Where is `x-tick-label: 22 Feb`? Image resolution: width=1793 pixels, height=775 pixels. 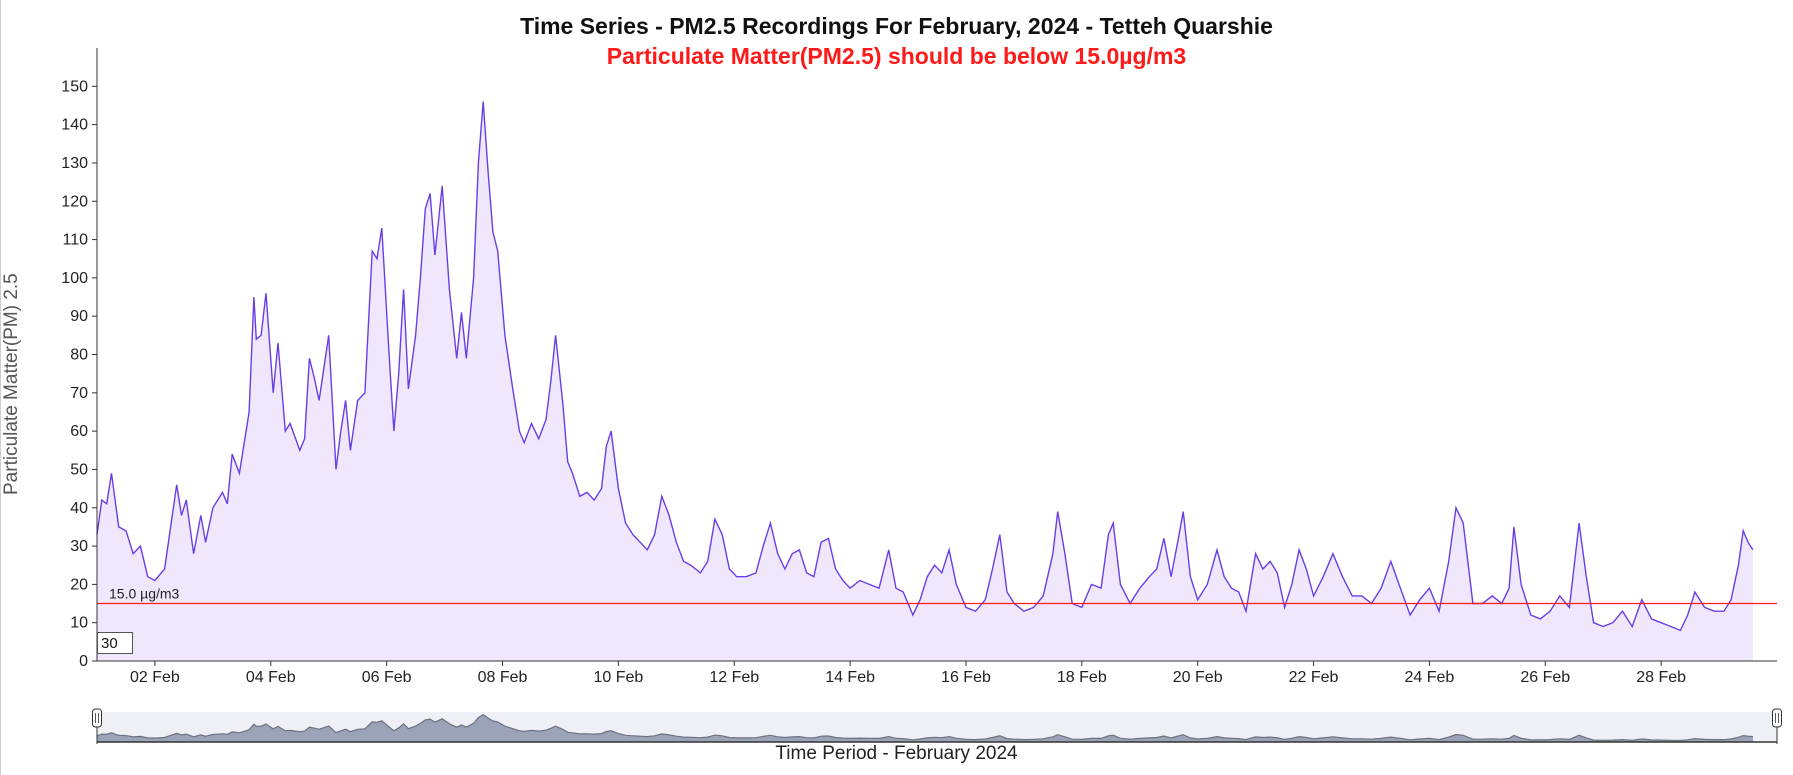
x-tick-label: 22 Feb is located at coordinates (1314, 677).